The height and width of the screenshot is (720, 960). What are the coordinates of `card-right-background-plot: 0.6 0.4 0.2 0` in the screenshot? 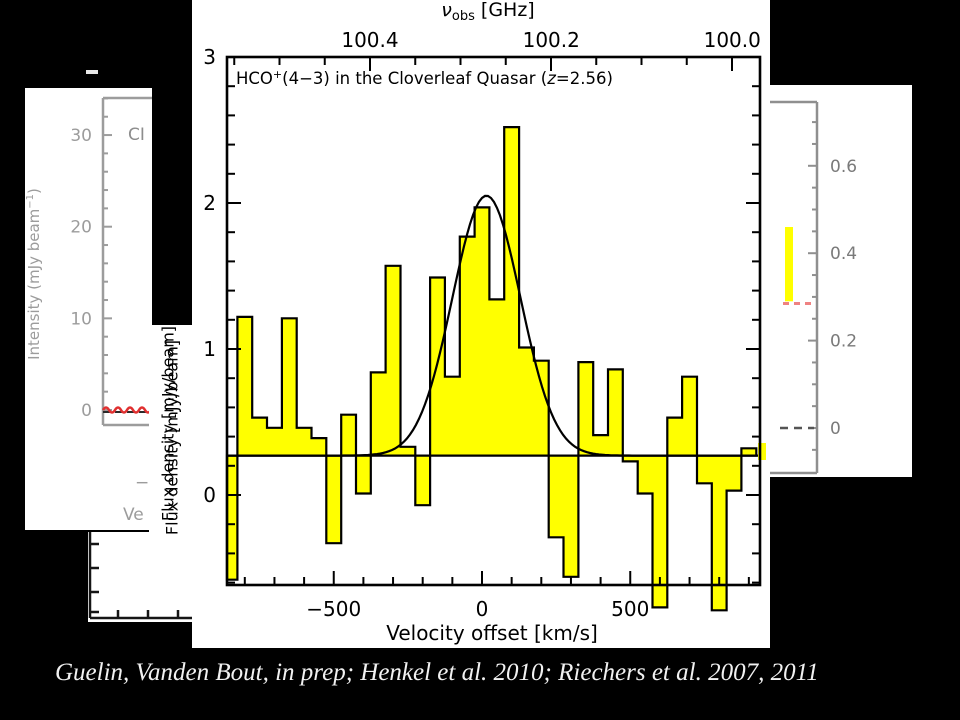 It's located at (841, 281).